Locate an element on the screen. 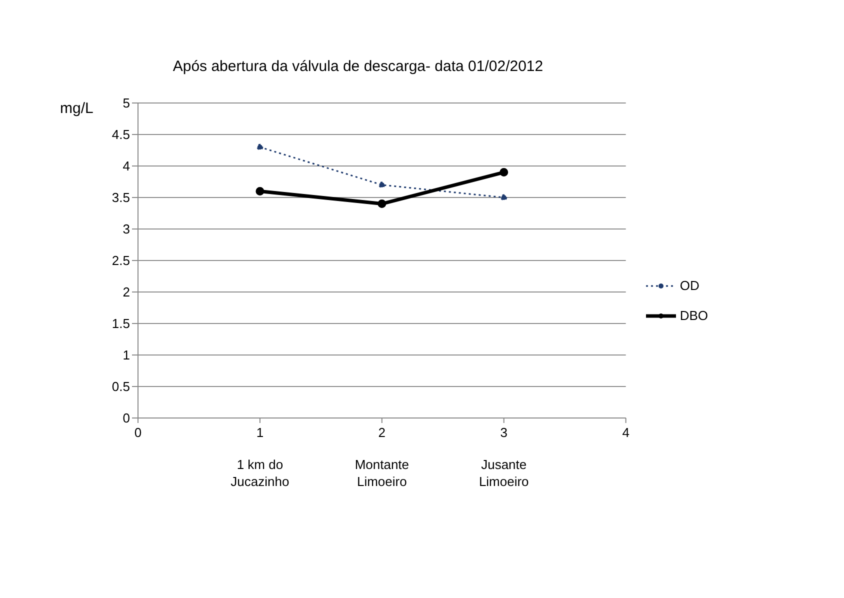 This screenshot has height=598, width=844. text: Montante Limoeiro is located at coordinates (382, 473).